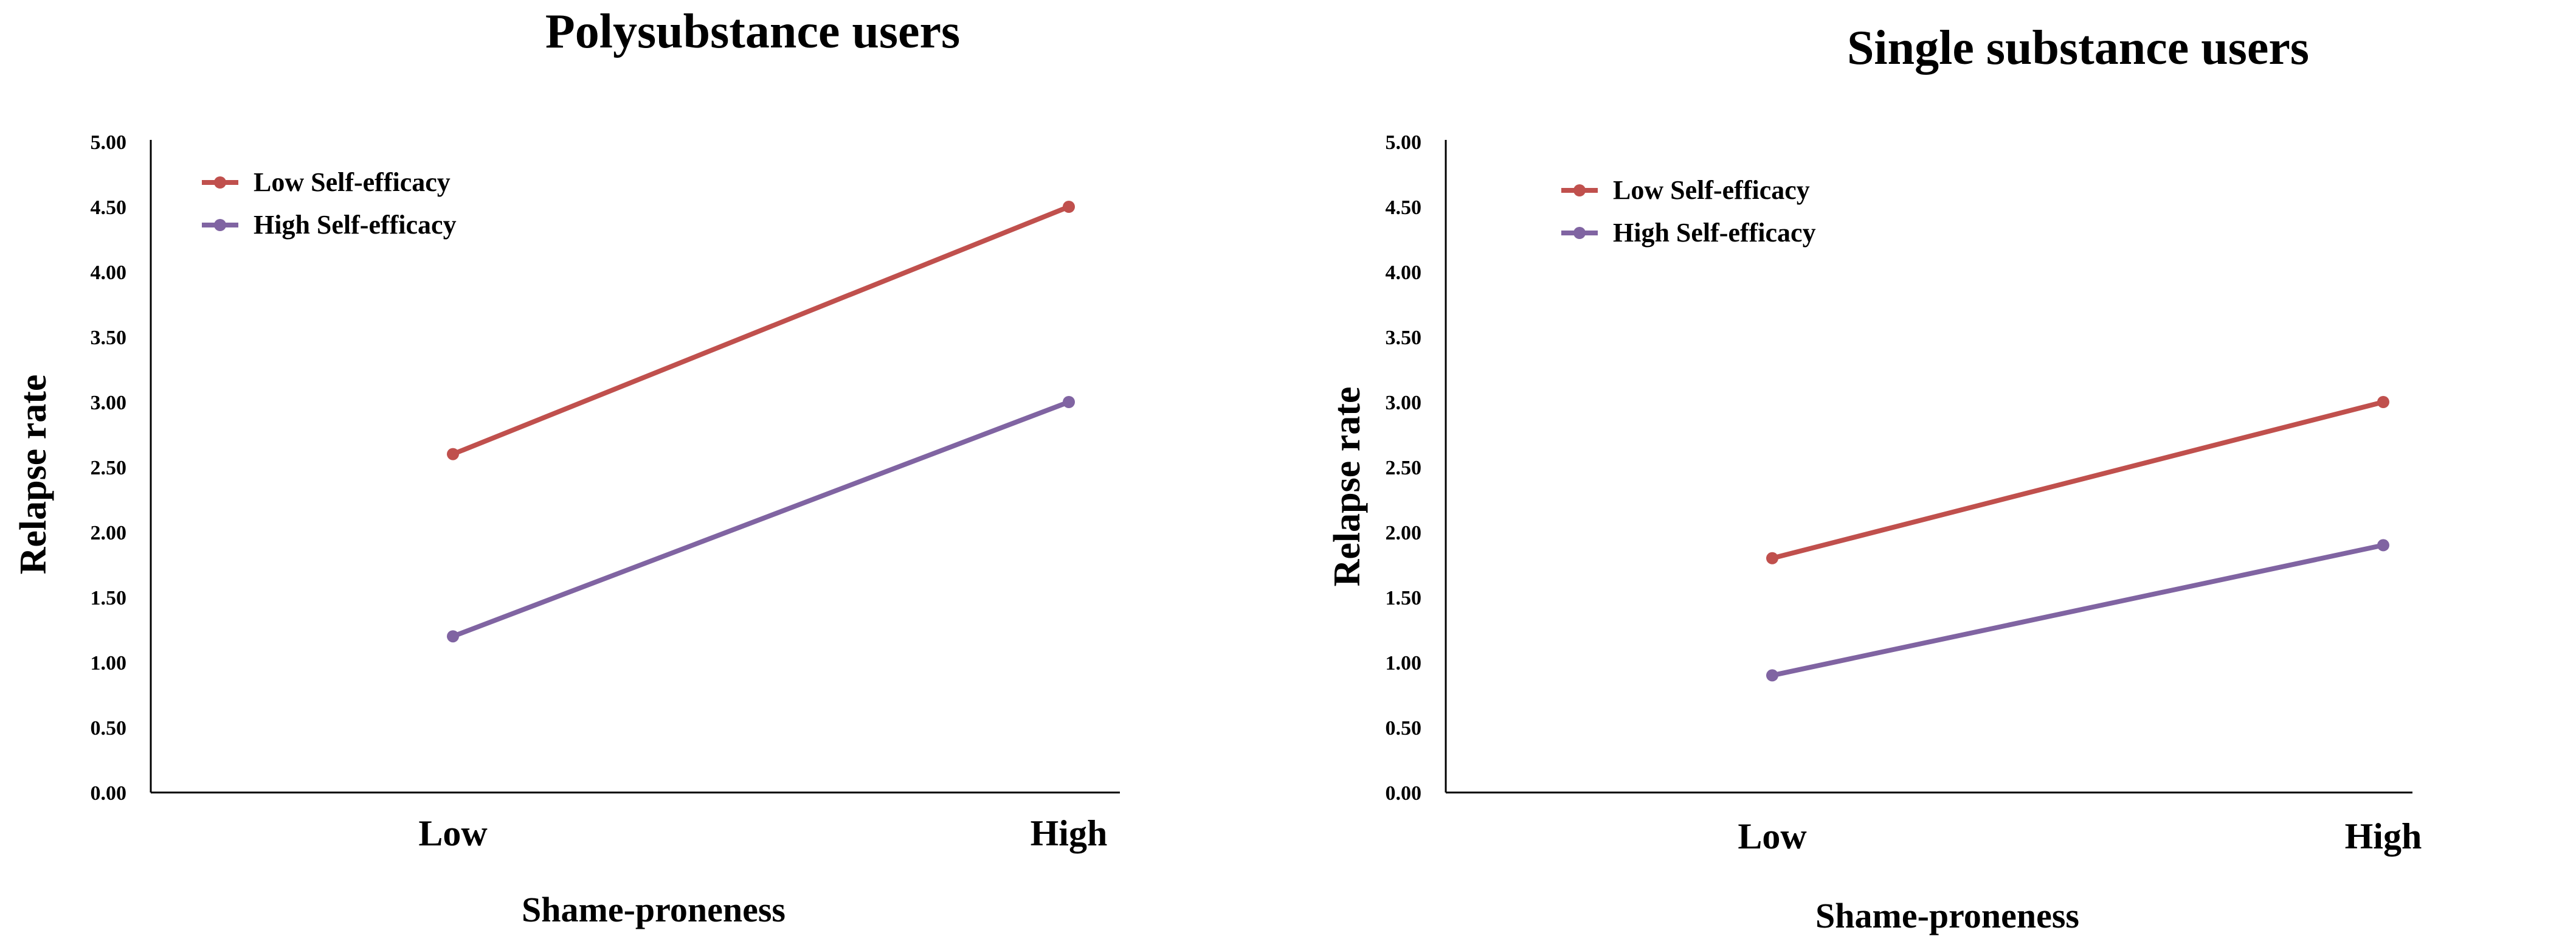 This screenshot has width=2576, height=947. I want to click on chart-title: Single substance users, so click(2078, 48).